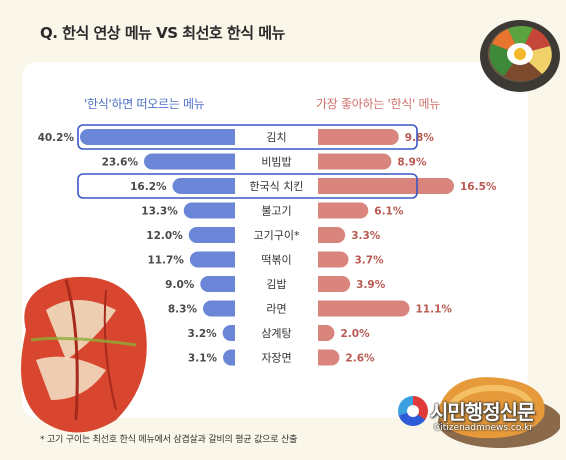 Image resolution: width=566 pixels, height=460 pixels. I want to click on watermark-url: Citizenadmnews.co.kr, so click(483, 428).